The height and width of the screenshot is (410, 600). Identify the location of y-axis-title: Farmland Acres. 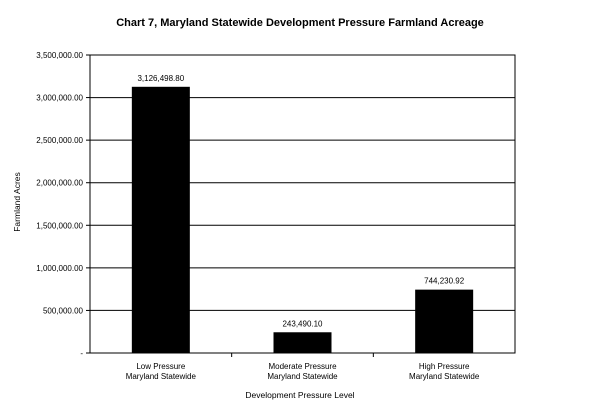
(17, 202).